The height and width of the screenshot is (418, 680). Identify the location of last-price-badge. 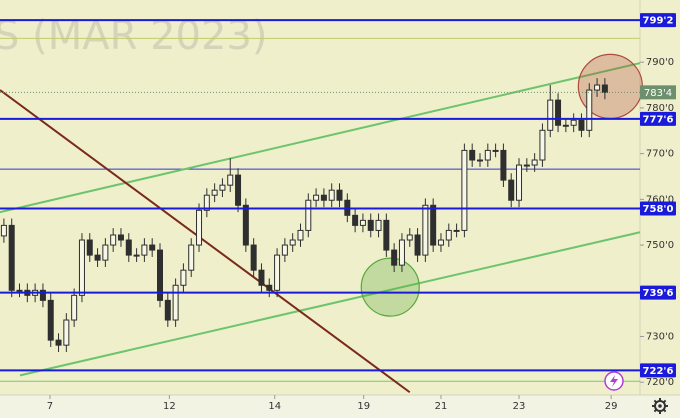
(658, 92).